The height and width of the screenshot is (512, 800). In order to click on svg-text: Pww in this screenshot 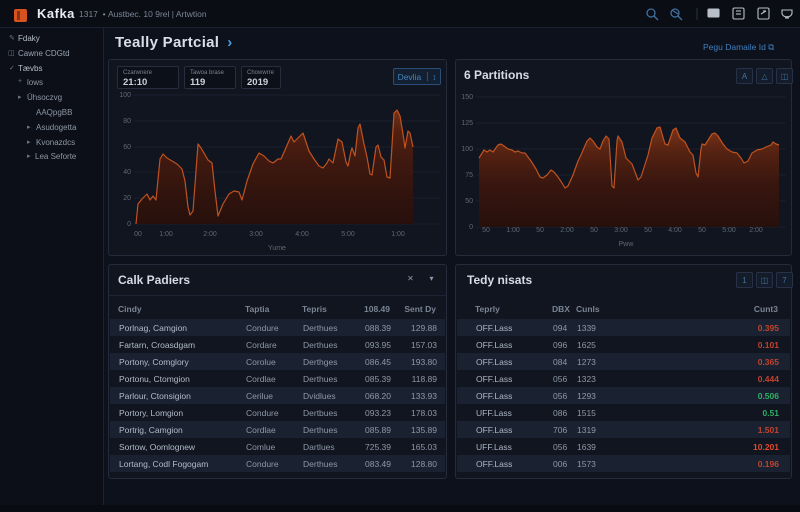, I will do `click(627, 244)`.